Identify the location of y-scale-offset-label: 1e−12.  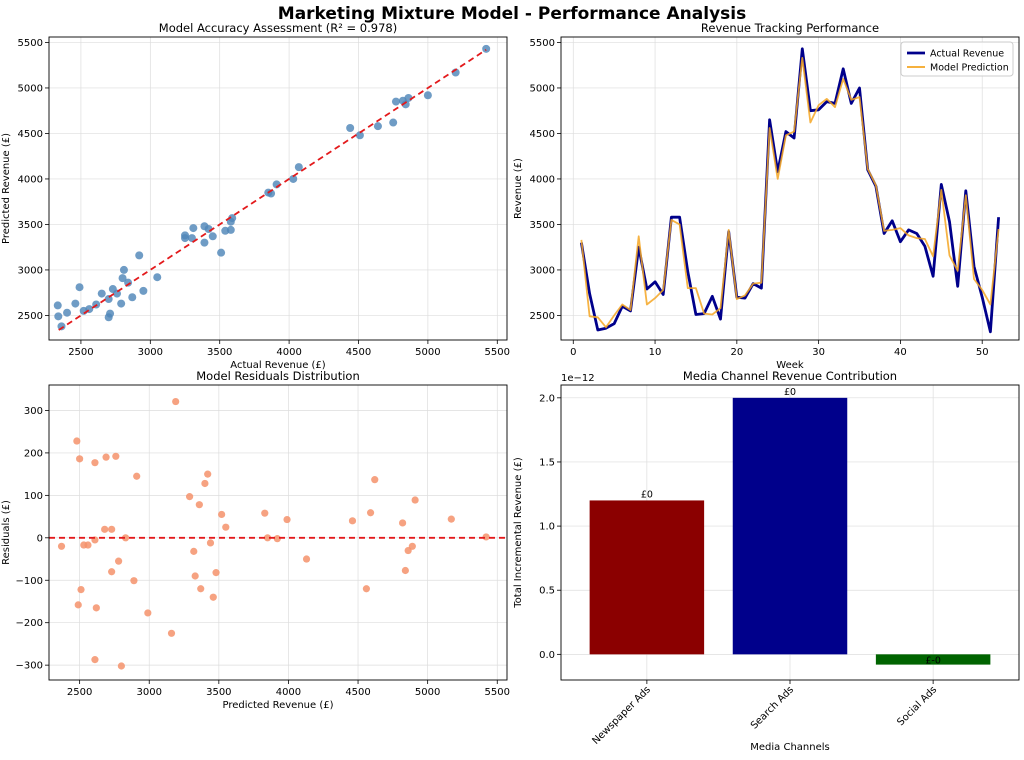
(578, 378).